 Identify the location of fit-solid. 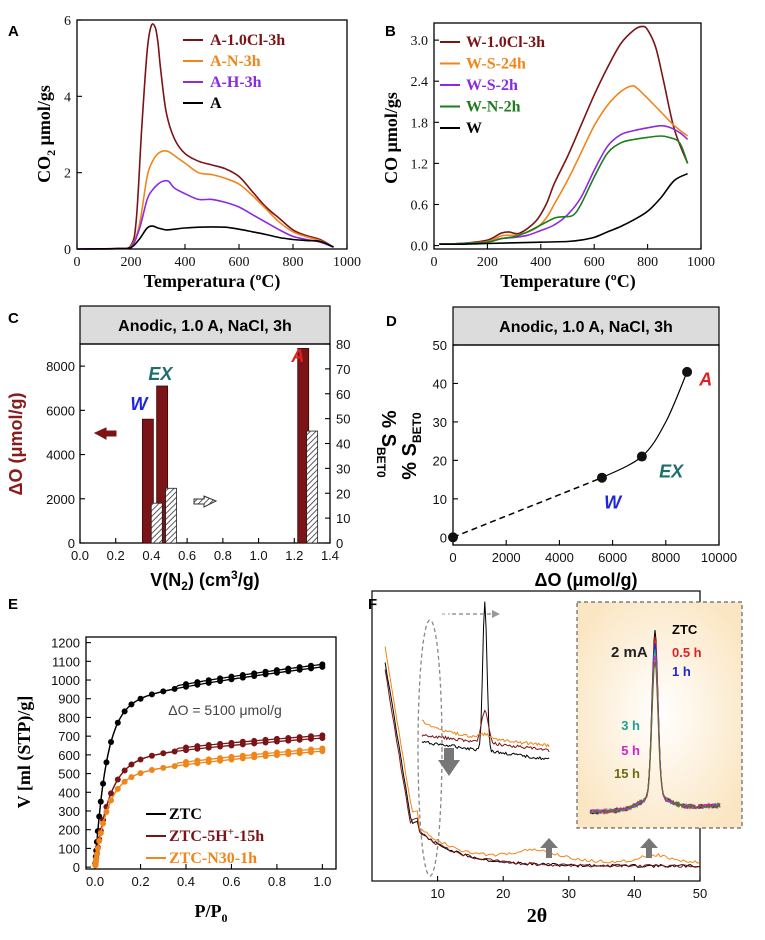
(644, 425).